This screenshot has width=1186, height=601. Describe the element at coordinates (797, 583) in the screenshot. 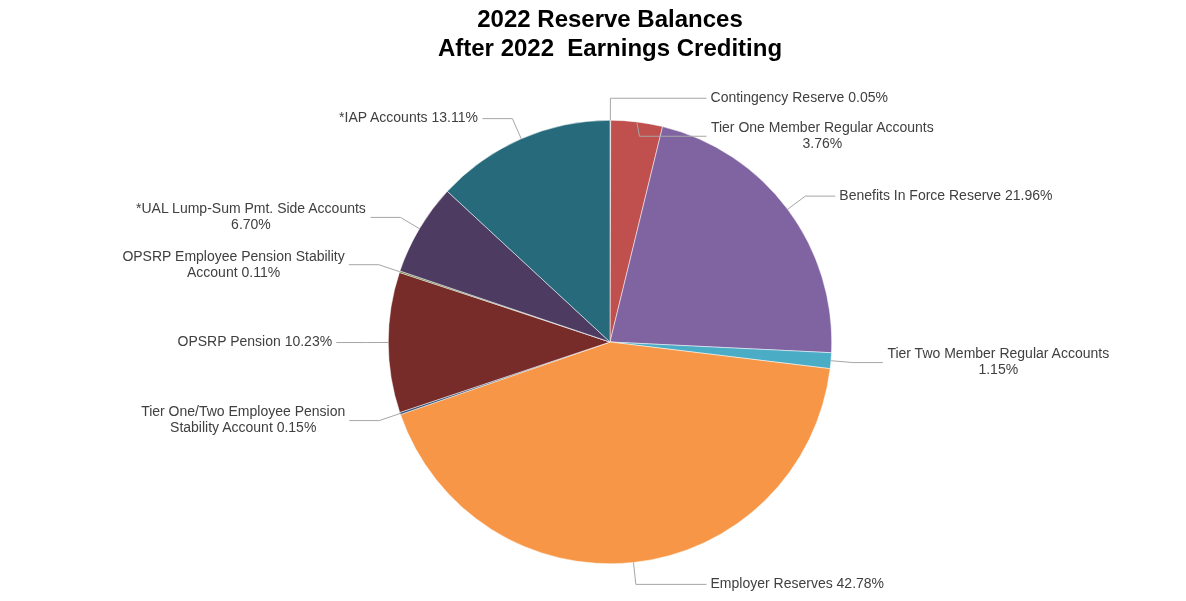

I see `slice-label: Employer Reserves 42.78%` at that location.